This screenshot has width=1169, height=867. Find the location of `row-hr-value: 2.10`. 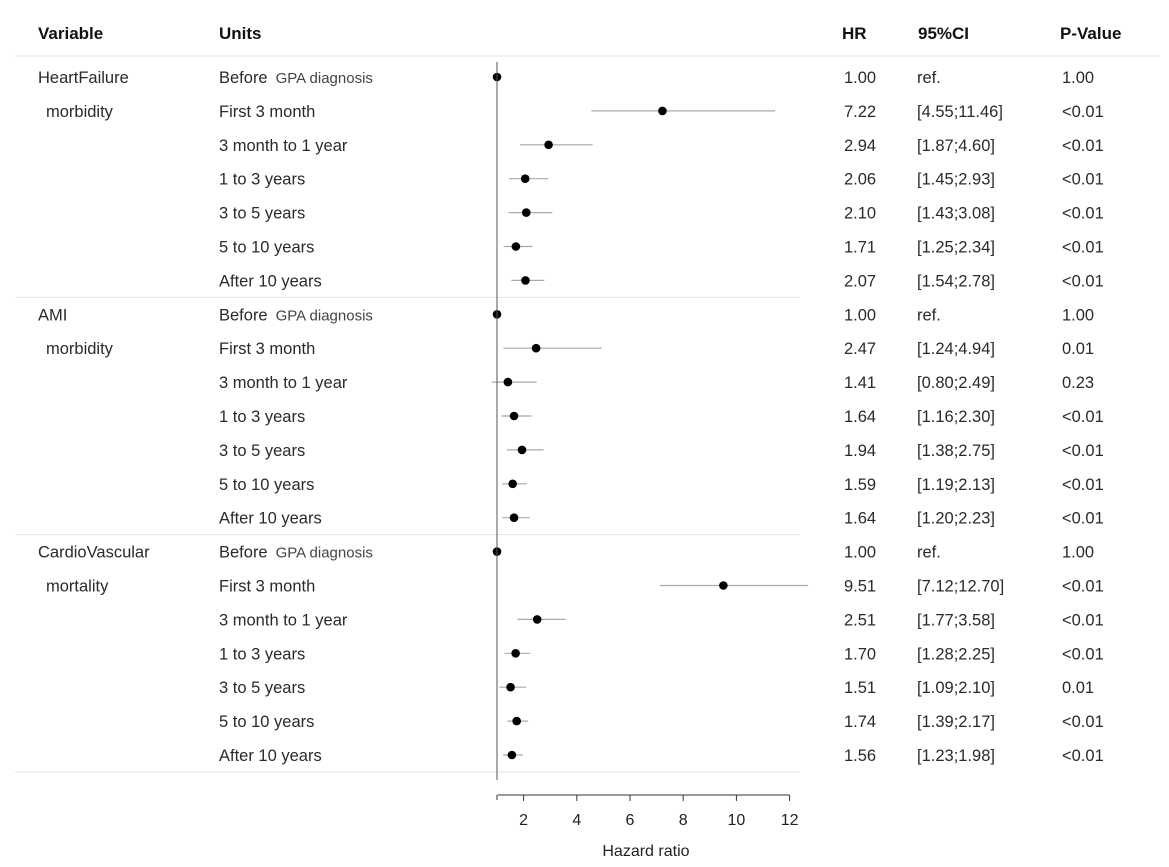

row-hr-value: 2.10 is located at coordinates (860, 214).